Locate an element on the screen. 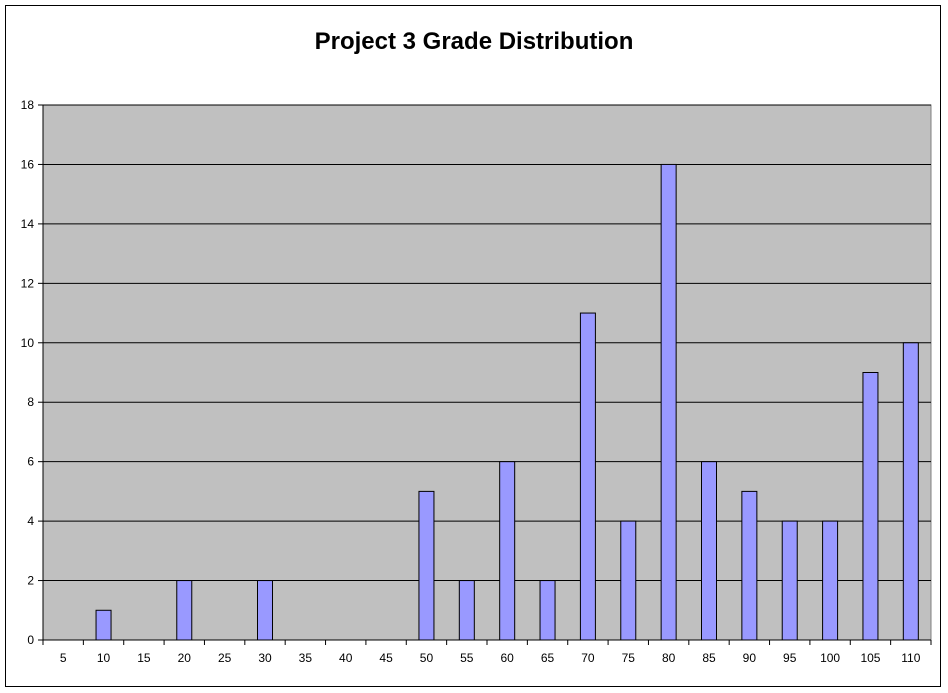 The image size is (948, 693). x-tick-label-50: 50 is located at coordinates (427, 658).